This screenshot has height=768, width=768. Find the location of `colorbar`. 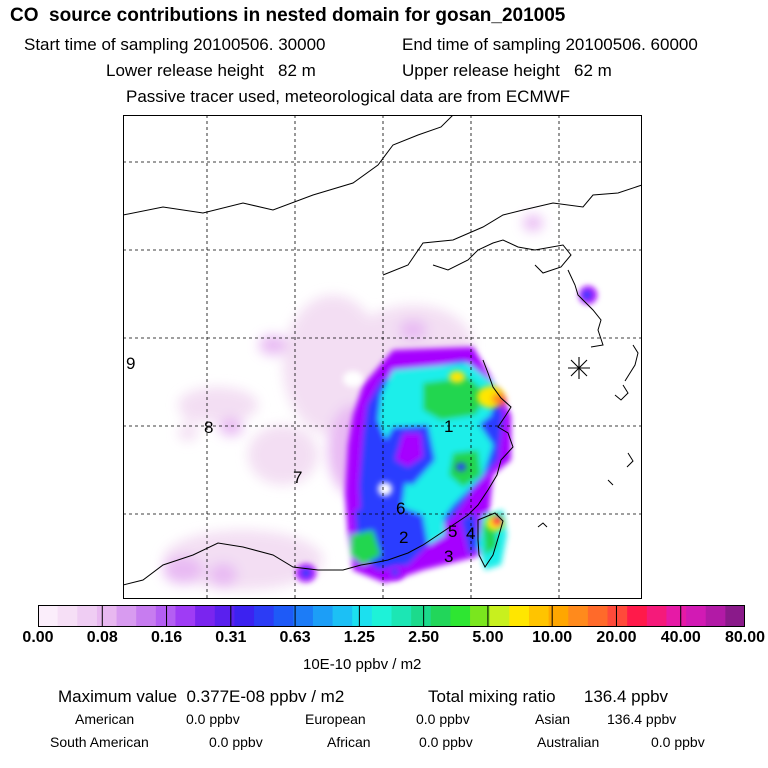

colorbar is located at coordinates (391, 616).